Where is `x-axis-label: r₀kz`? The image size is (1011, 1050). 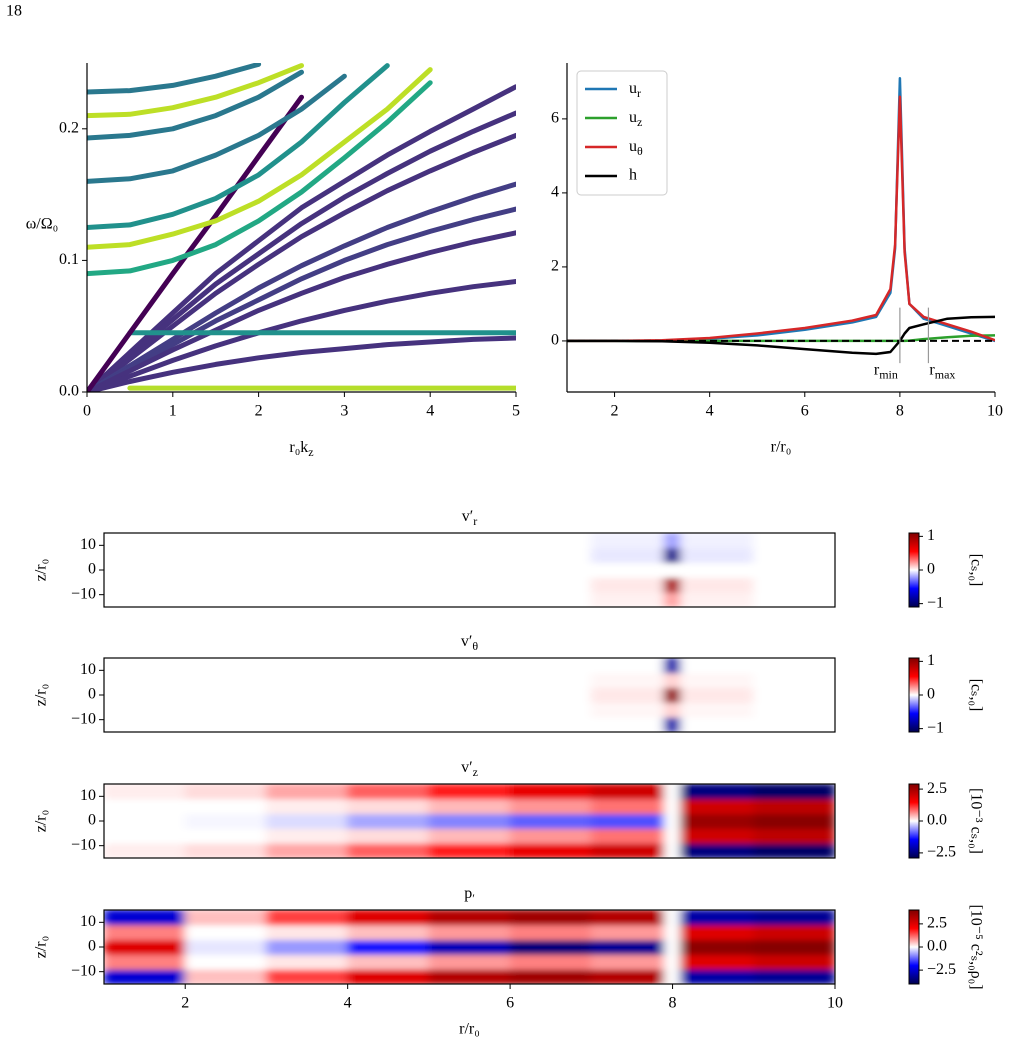
x-axis-label: r₀kz is located at coordinates (301, 449).